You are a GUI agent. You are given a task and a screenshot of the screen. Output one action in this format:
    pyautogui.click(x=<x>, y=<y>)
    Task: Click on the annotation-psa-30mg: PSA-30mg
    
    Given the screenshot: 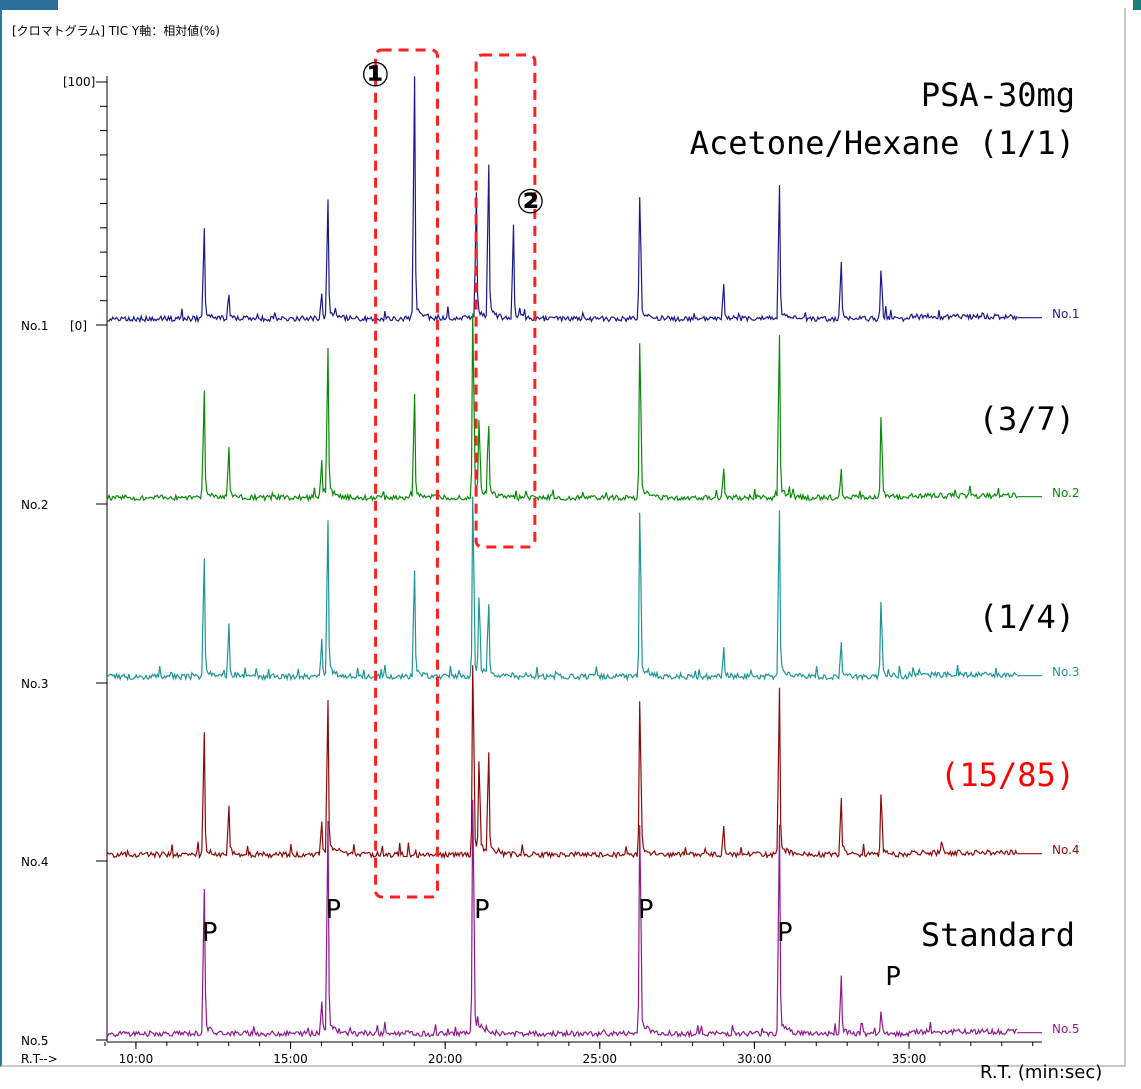 What is the action you would take?
    pyautogui.click(x=997, y=95)
    